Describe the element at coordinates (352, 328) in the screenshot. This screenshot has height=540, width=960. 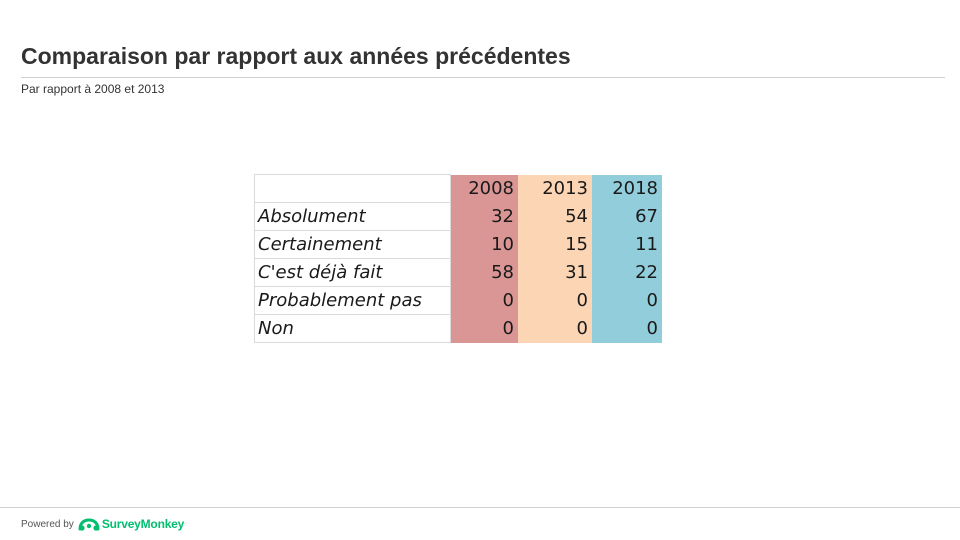
I see `row-label: Non` at that location.